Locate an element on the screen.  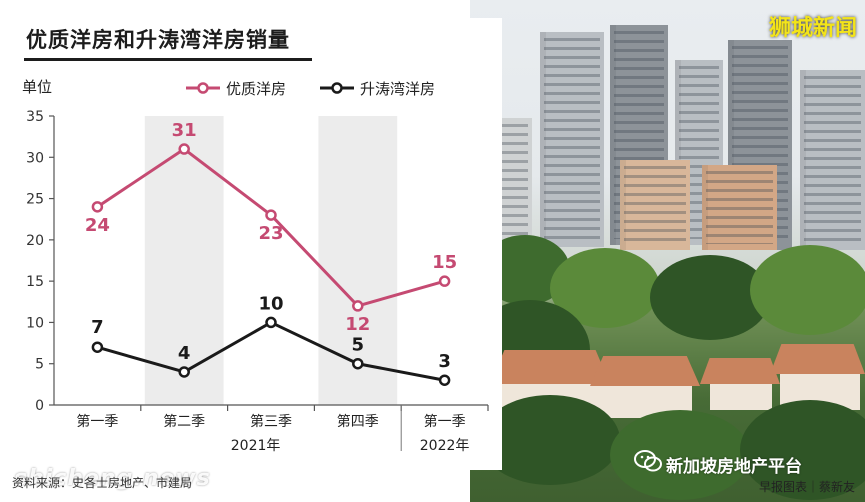
wechat-icon is located at coordinates (648, 461).